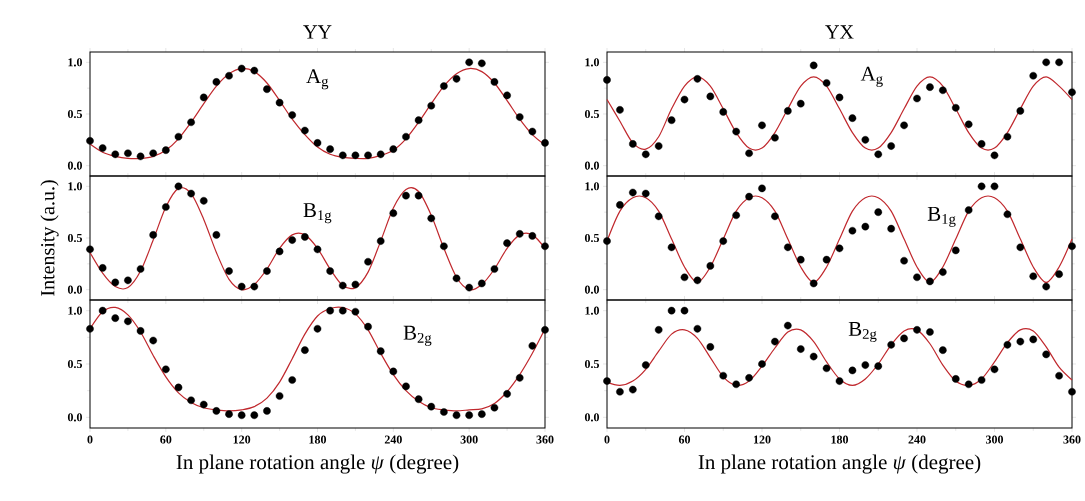  Describe the element at coordinates (862, 332) in the screenshot. I see `annotation: B$_{2g}$` at that location.